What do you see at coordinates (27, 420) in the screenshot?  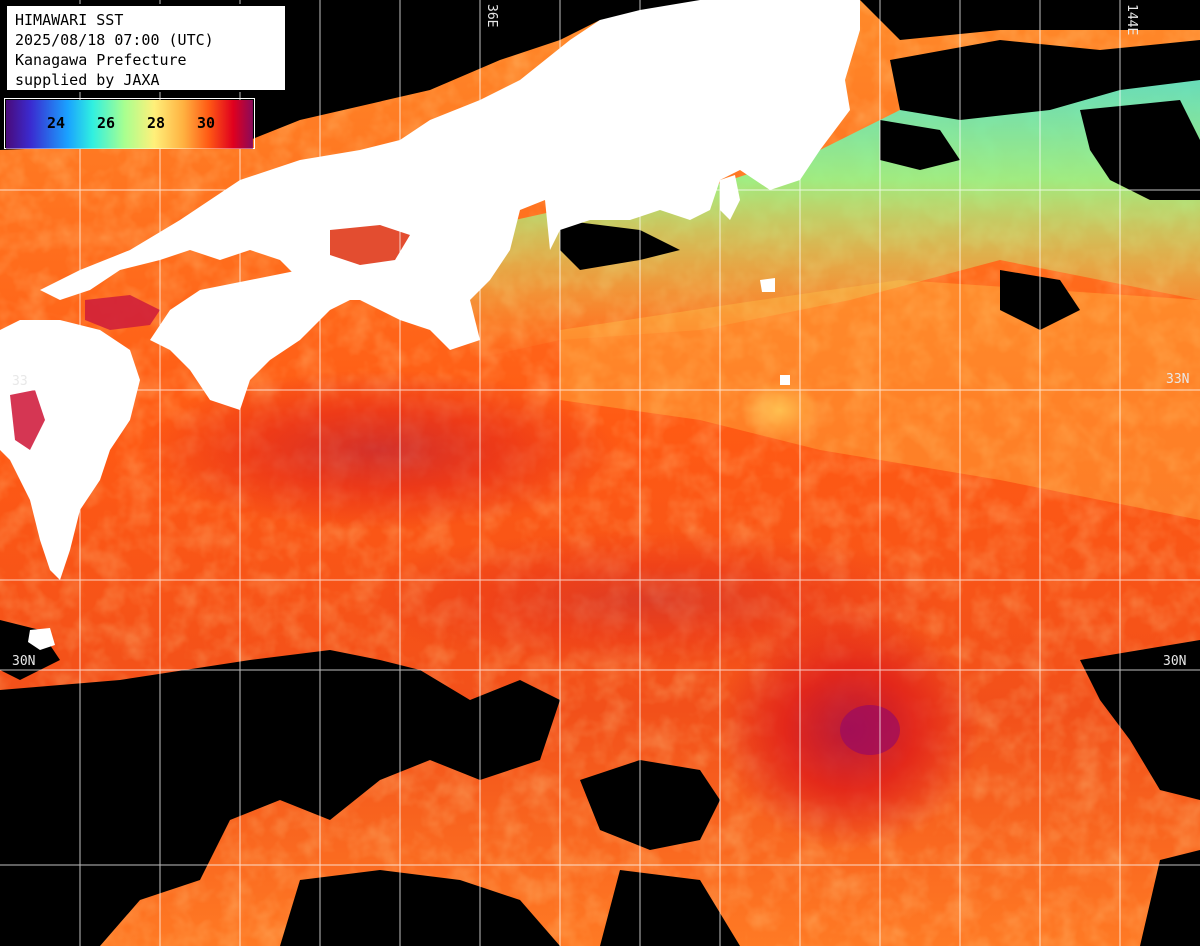 I see `kagoshima-bay` at bounding box center [27, 420].